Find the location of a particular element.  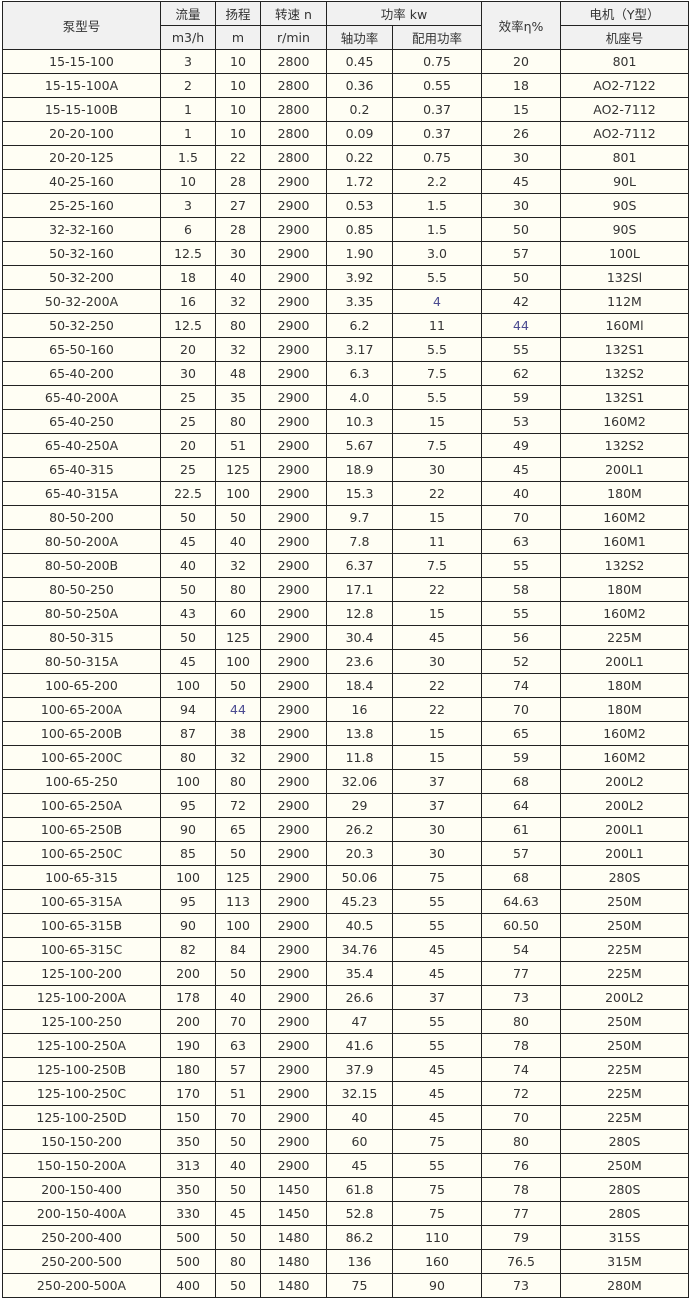

cell-shaft-power: 13.8 is located at coordinates (359, 733).